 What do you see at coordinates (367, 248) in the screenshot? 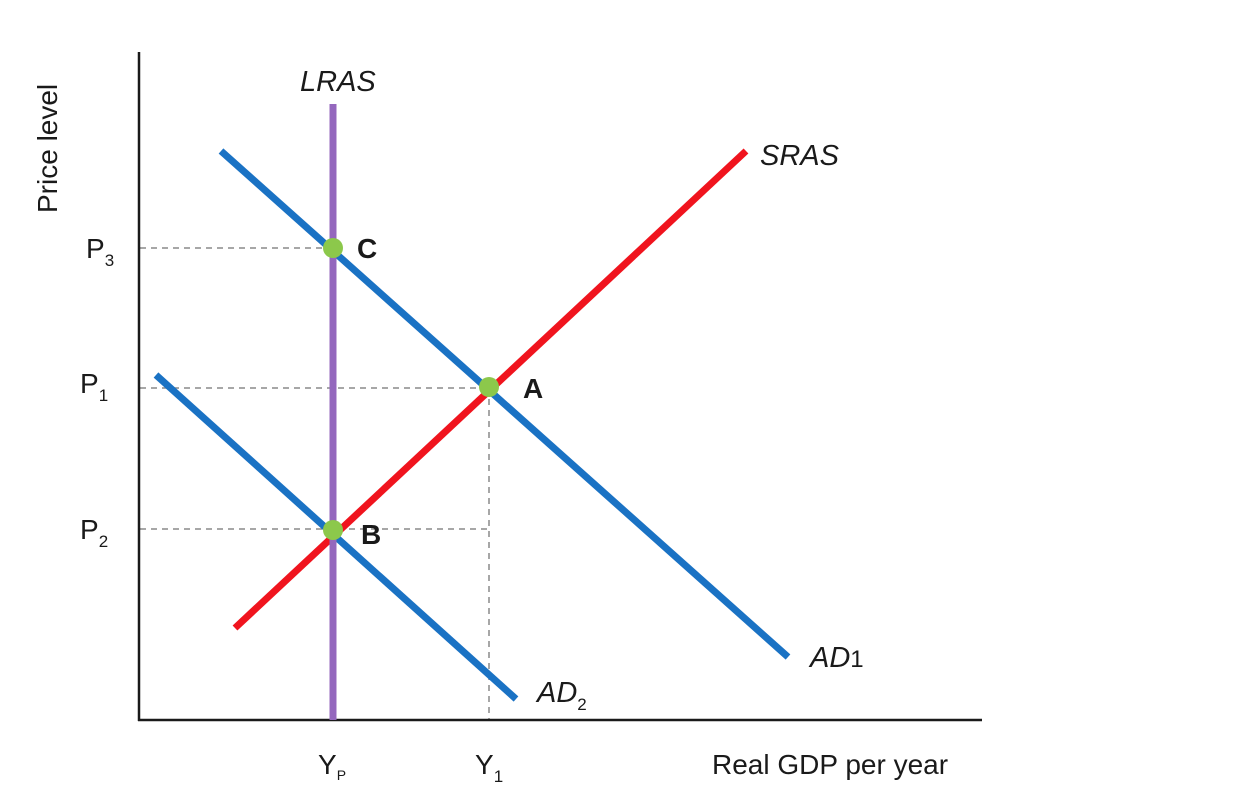
I see `point-c-label: C` at bounding box center [367, 248].